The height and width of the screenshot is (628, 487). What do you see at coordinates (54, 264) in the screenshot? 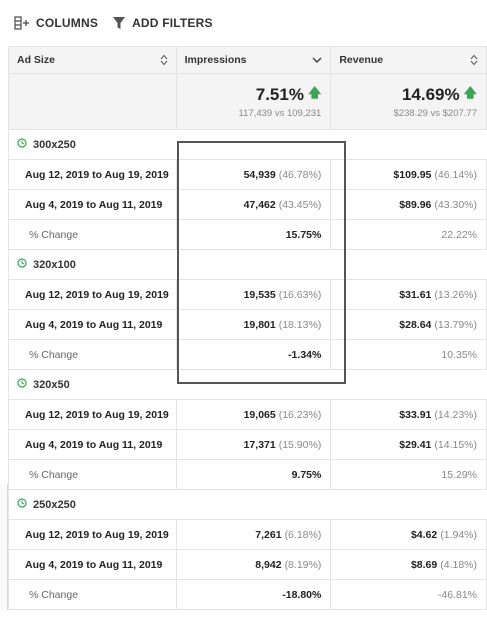
I see `group-name: 320x100` at bounding box center [54, 264].